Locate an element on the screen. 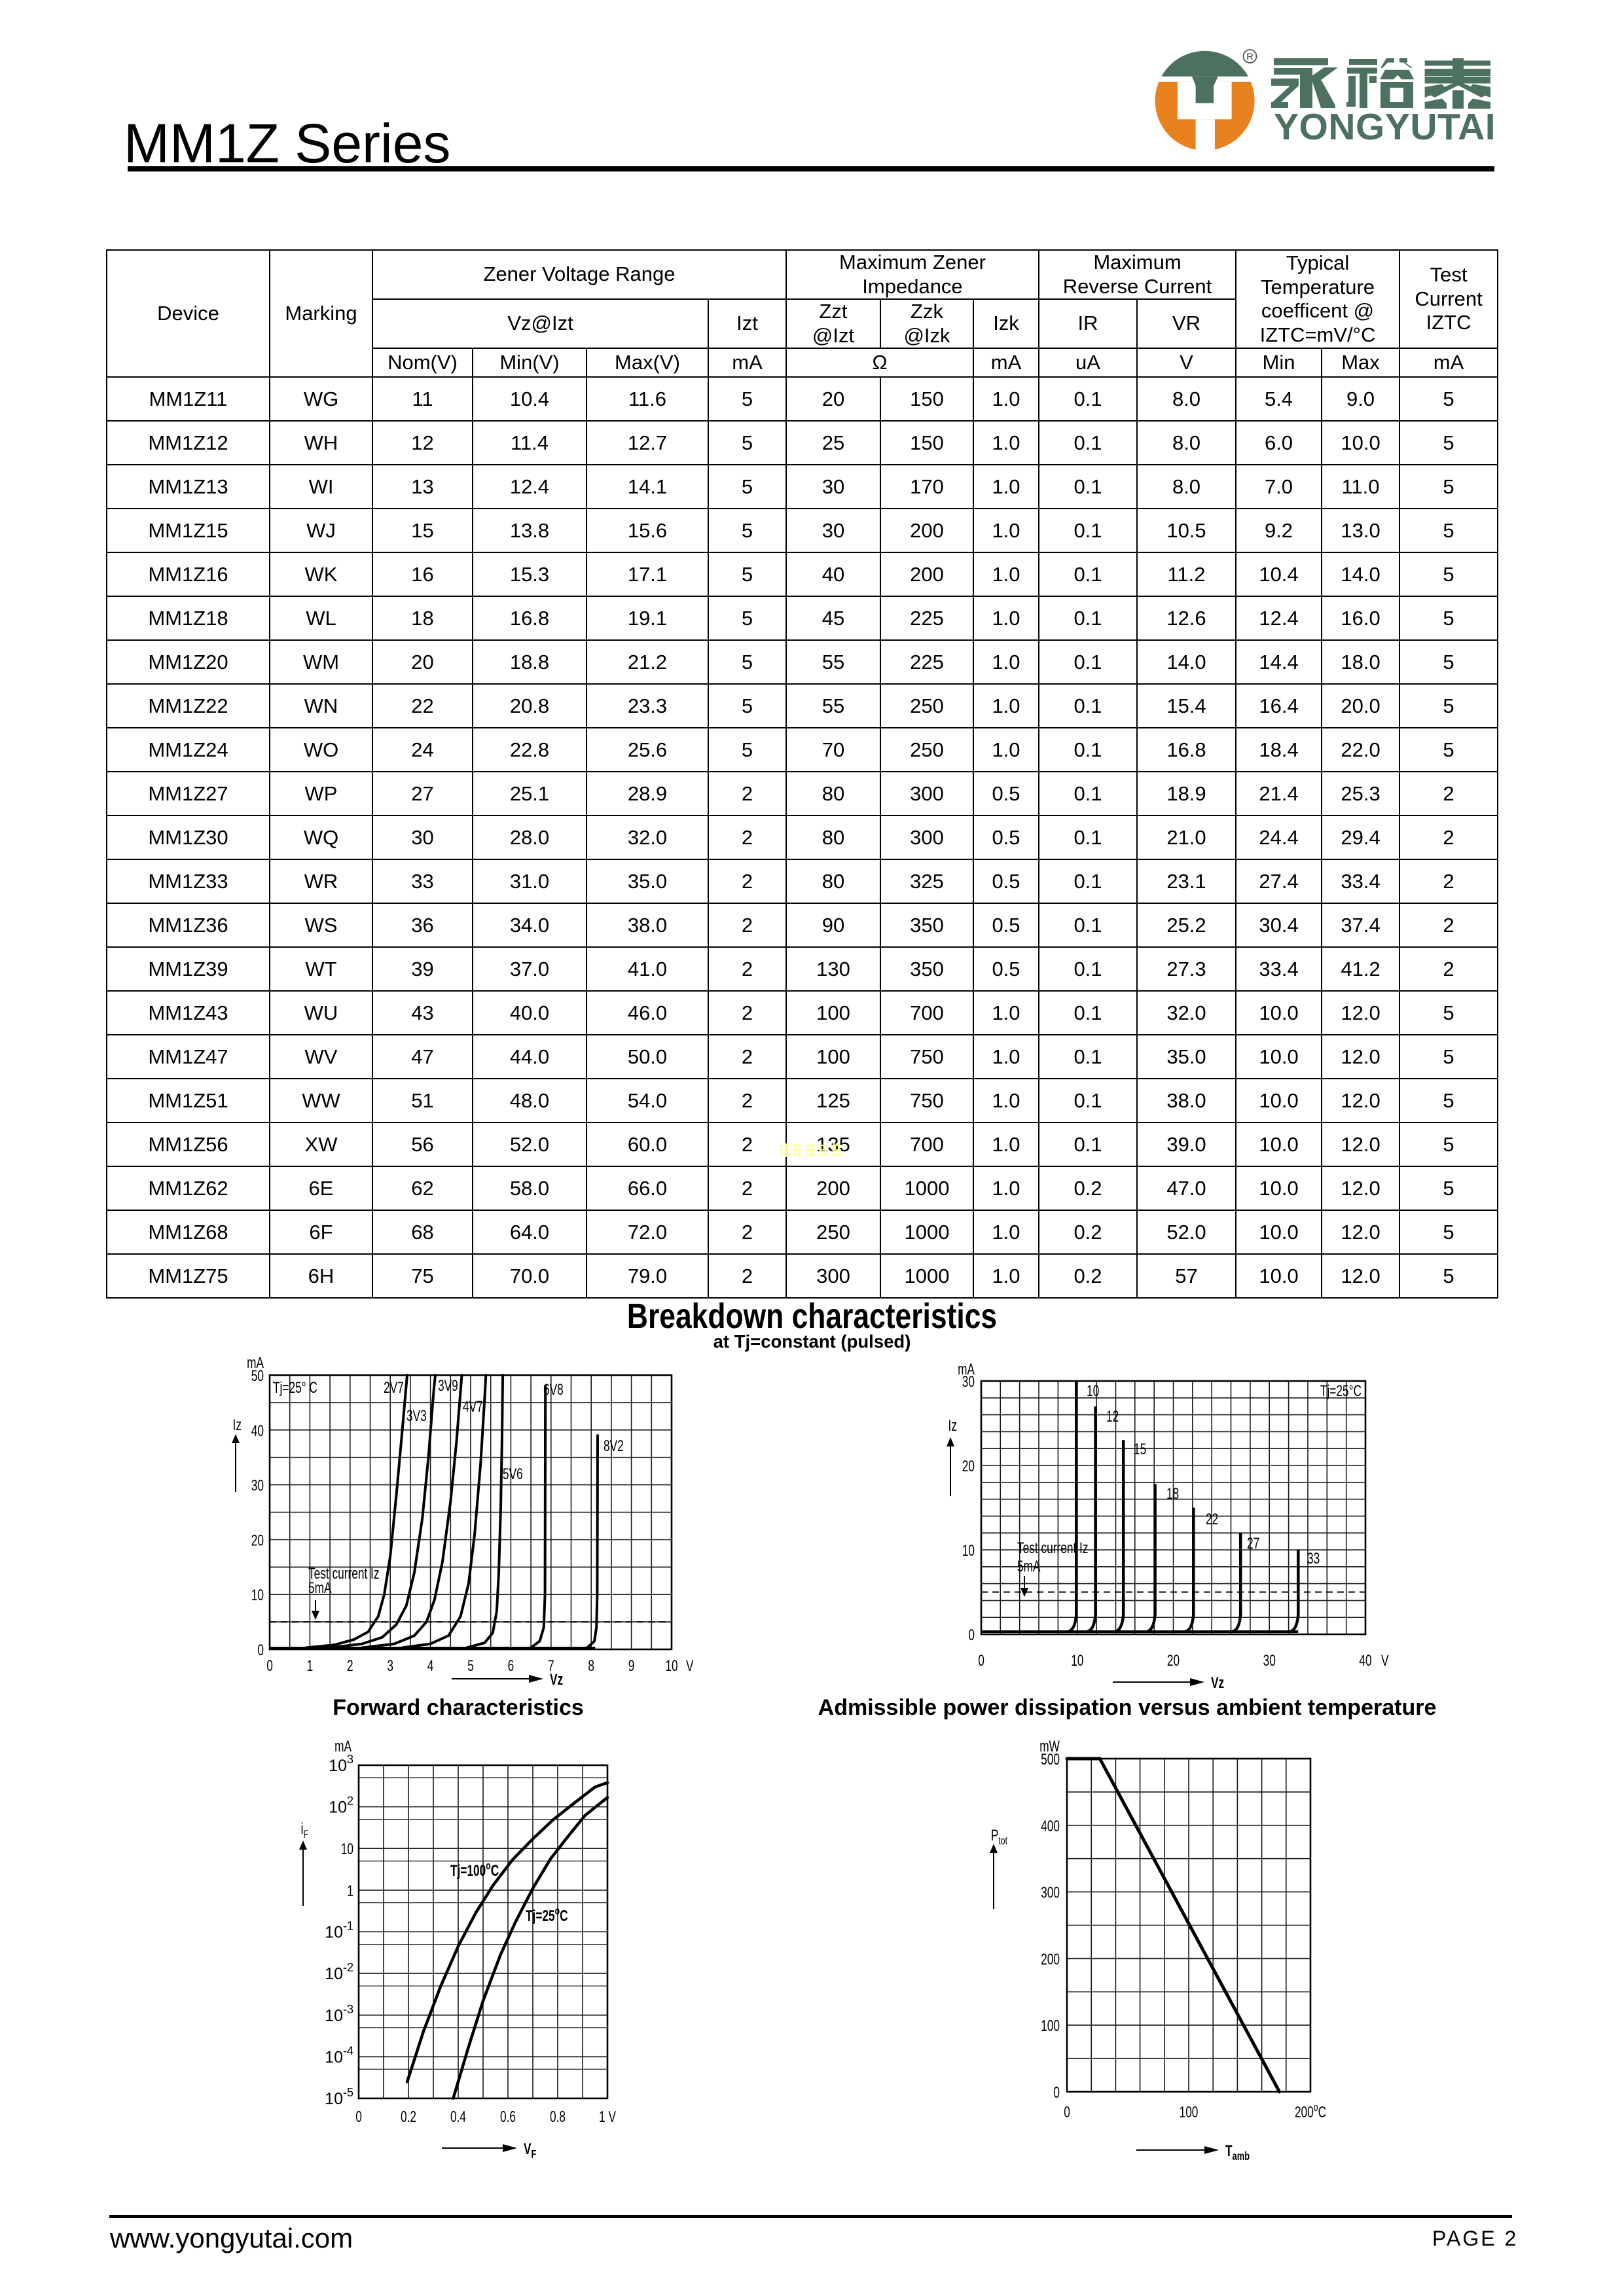 Image resolution: width=1624 pixels, height=2296 pixels. svg-text: 7 is located at coordinates (551, 1665).